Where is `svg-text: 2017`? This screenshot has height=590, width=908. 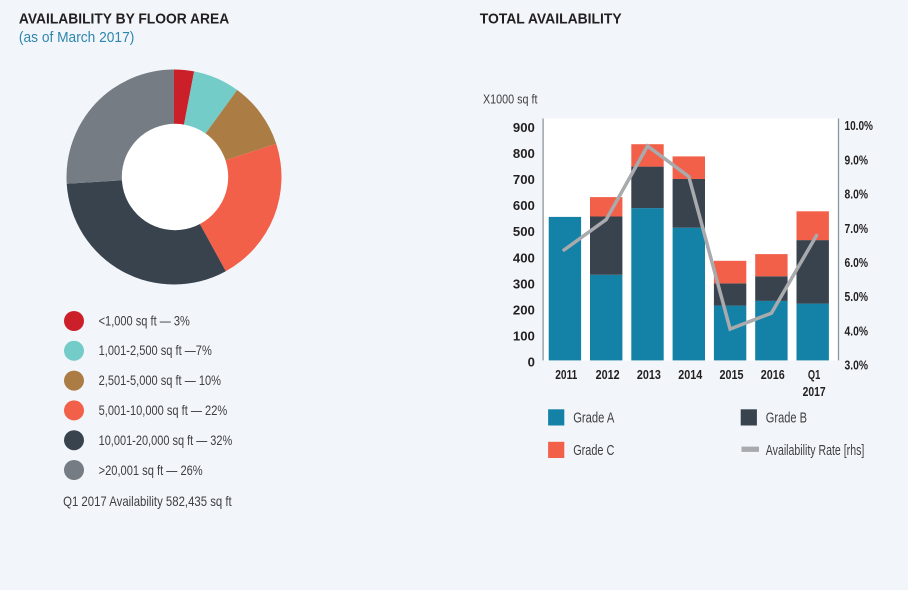
svg-text: 2017 is located at coordinates (814, 391).